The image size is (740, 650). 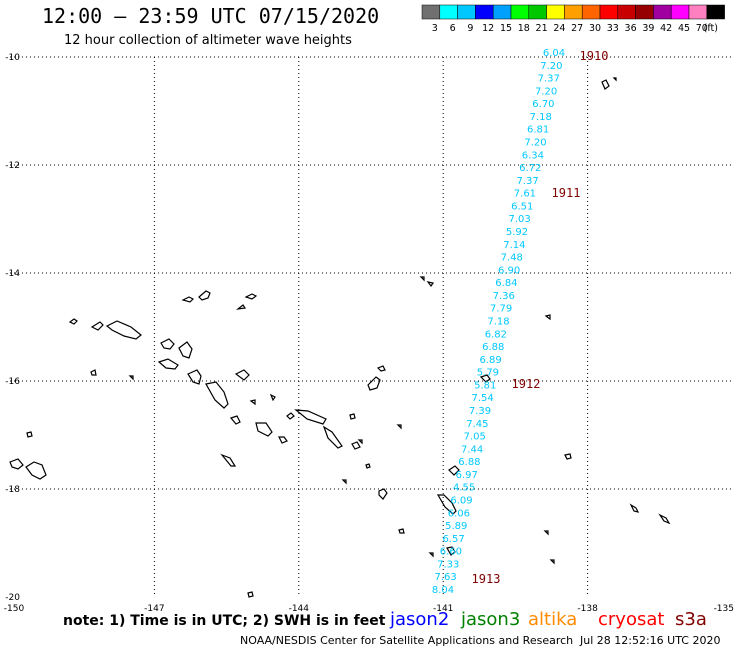 What do you see at coordinates (12, 58) in the screenshot?
I see `latitude-label: -10` at bounding box center [12, 58].